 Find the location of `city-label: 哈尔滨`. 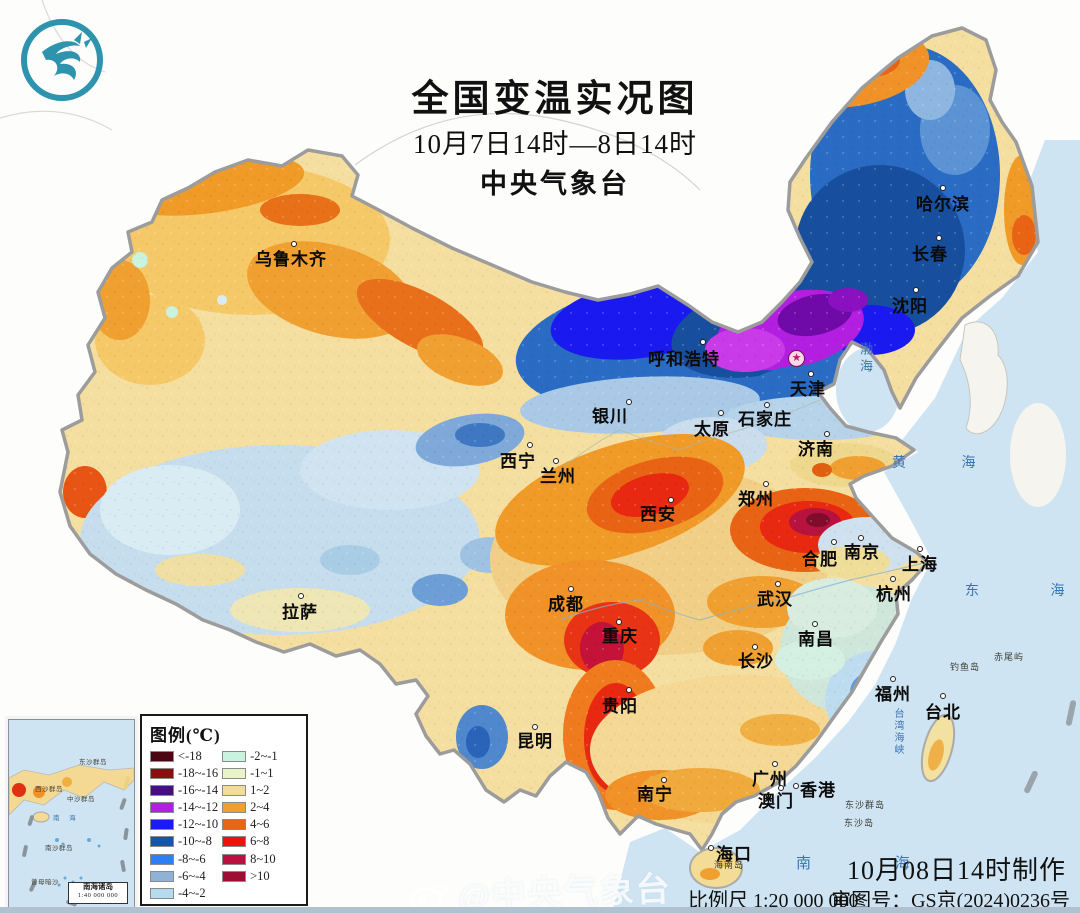

city-label: 哈尔滨 is located at coordinates (943, 204).